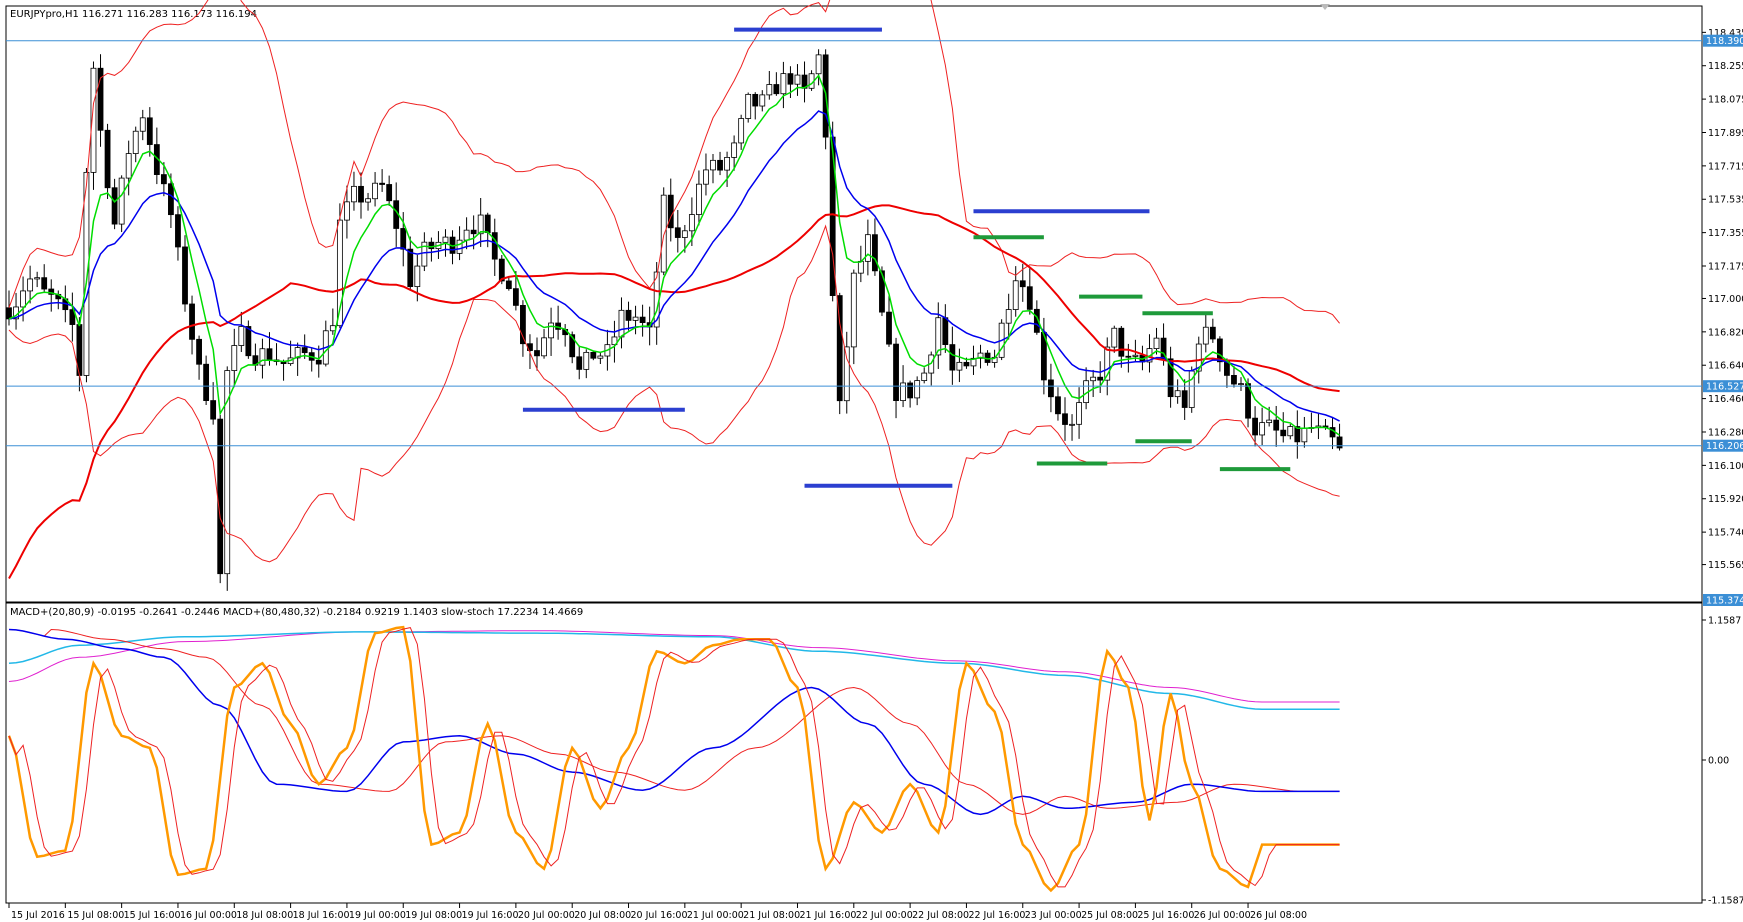  Describe the element at coordinates (1325, 7) in the screenshot. I see `chart-shift-marker-icon` at that location.